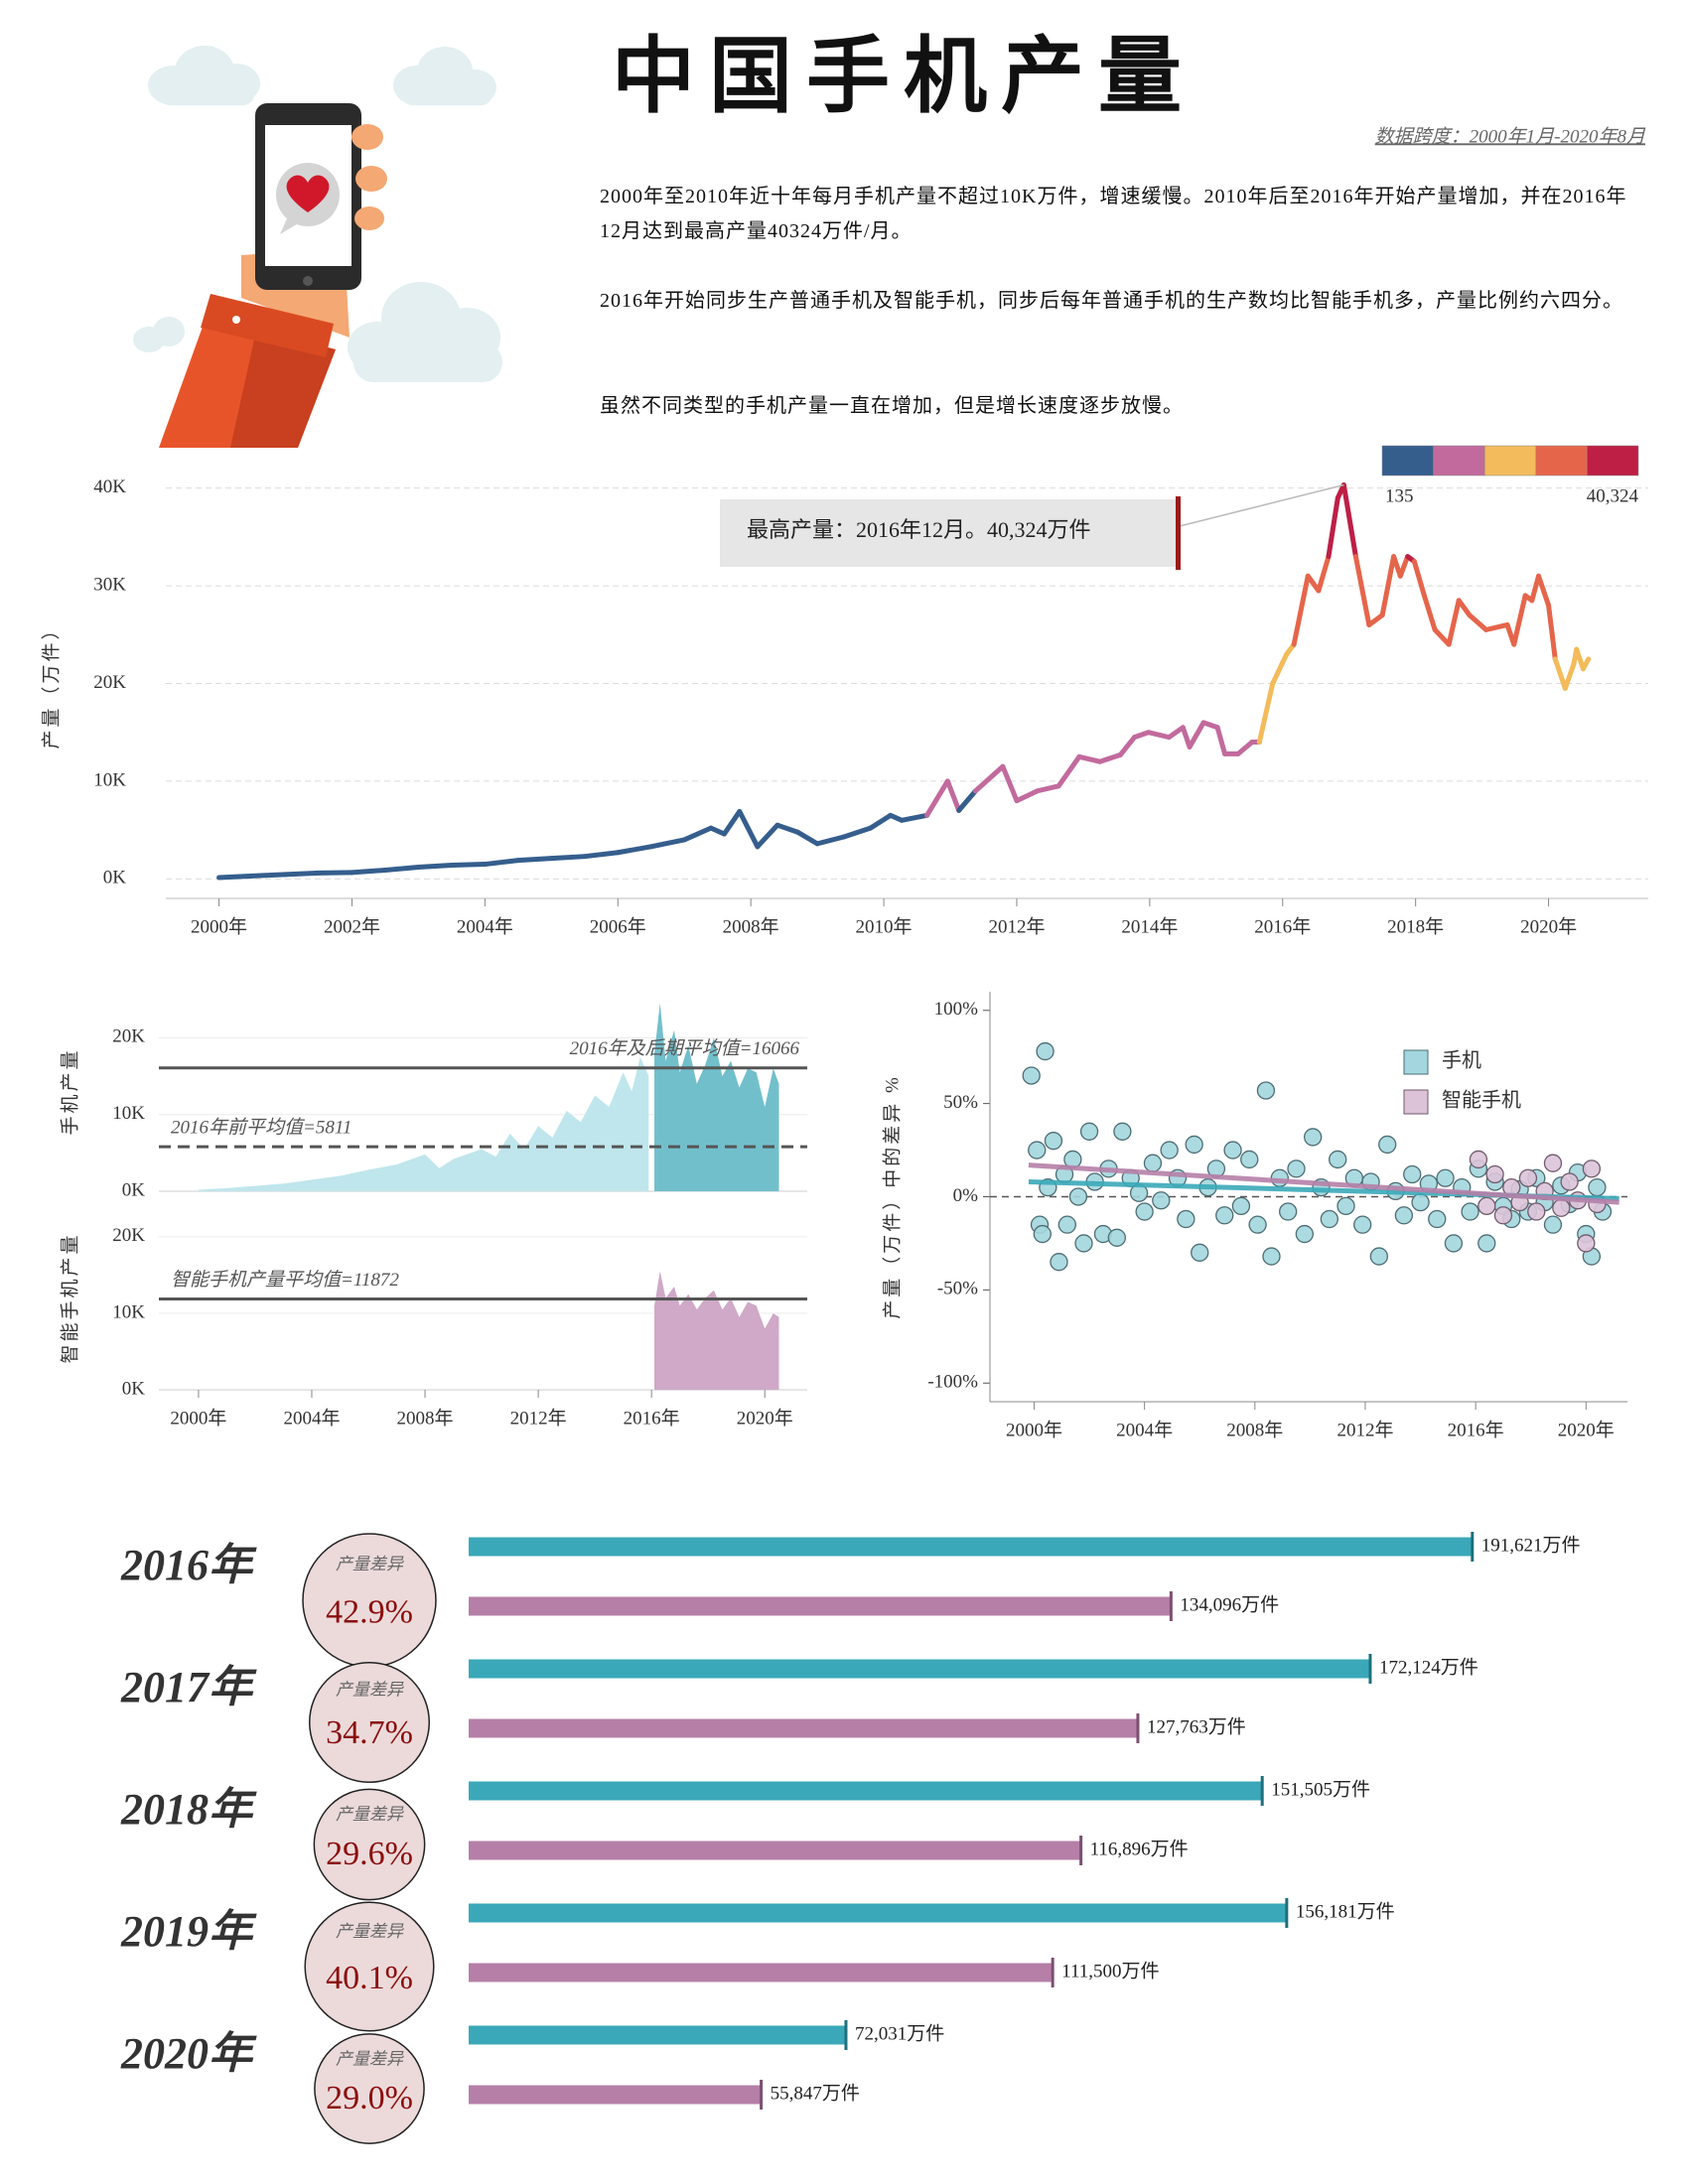 The image size is (1688, 2184). What do you see at coordinates (618, 926) in the screenshot?
I see `x-tick-label: 2006年` at bounding box center [618, 926].